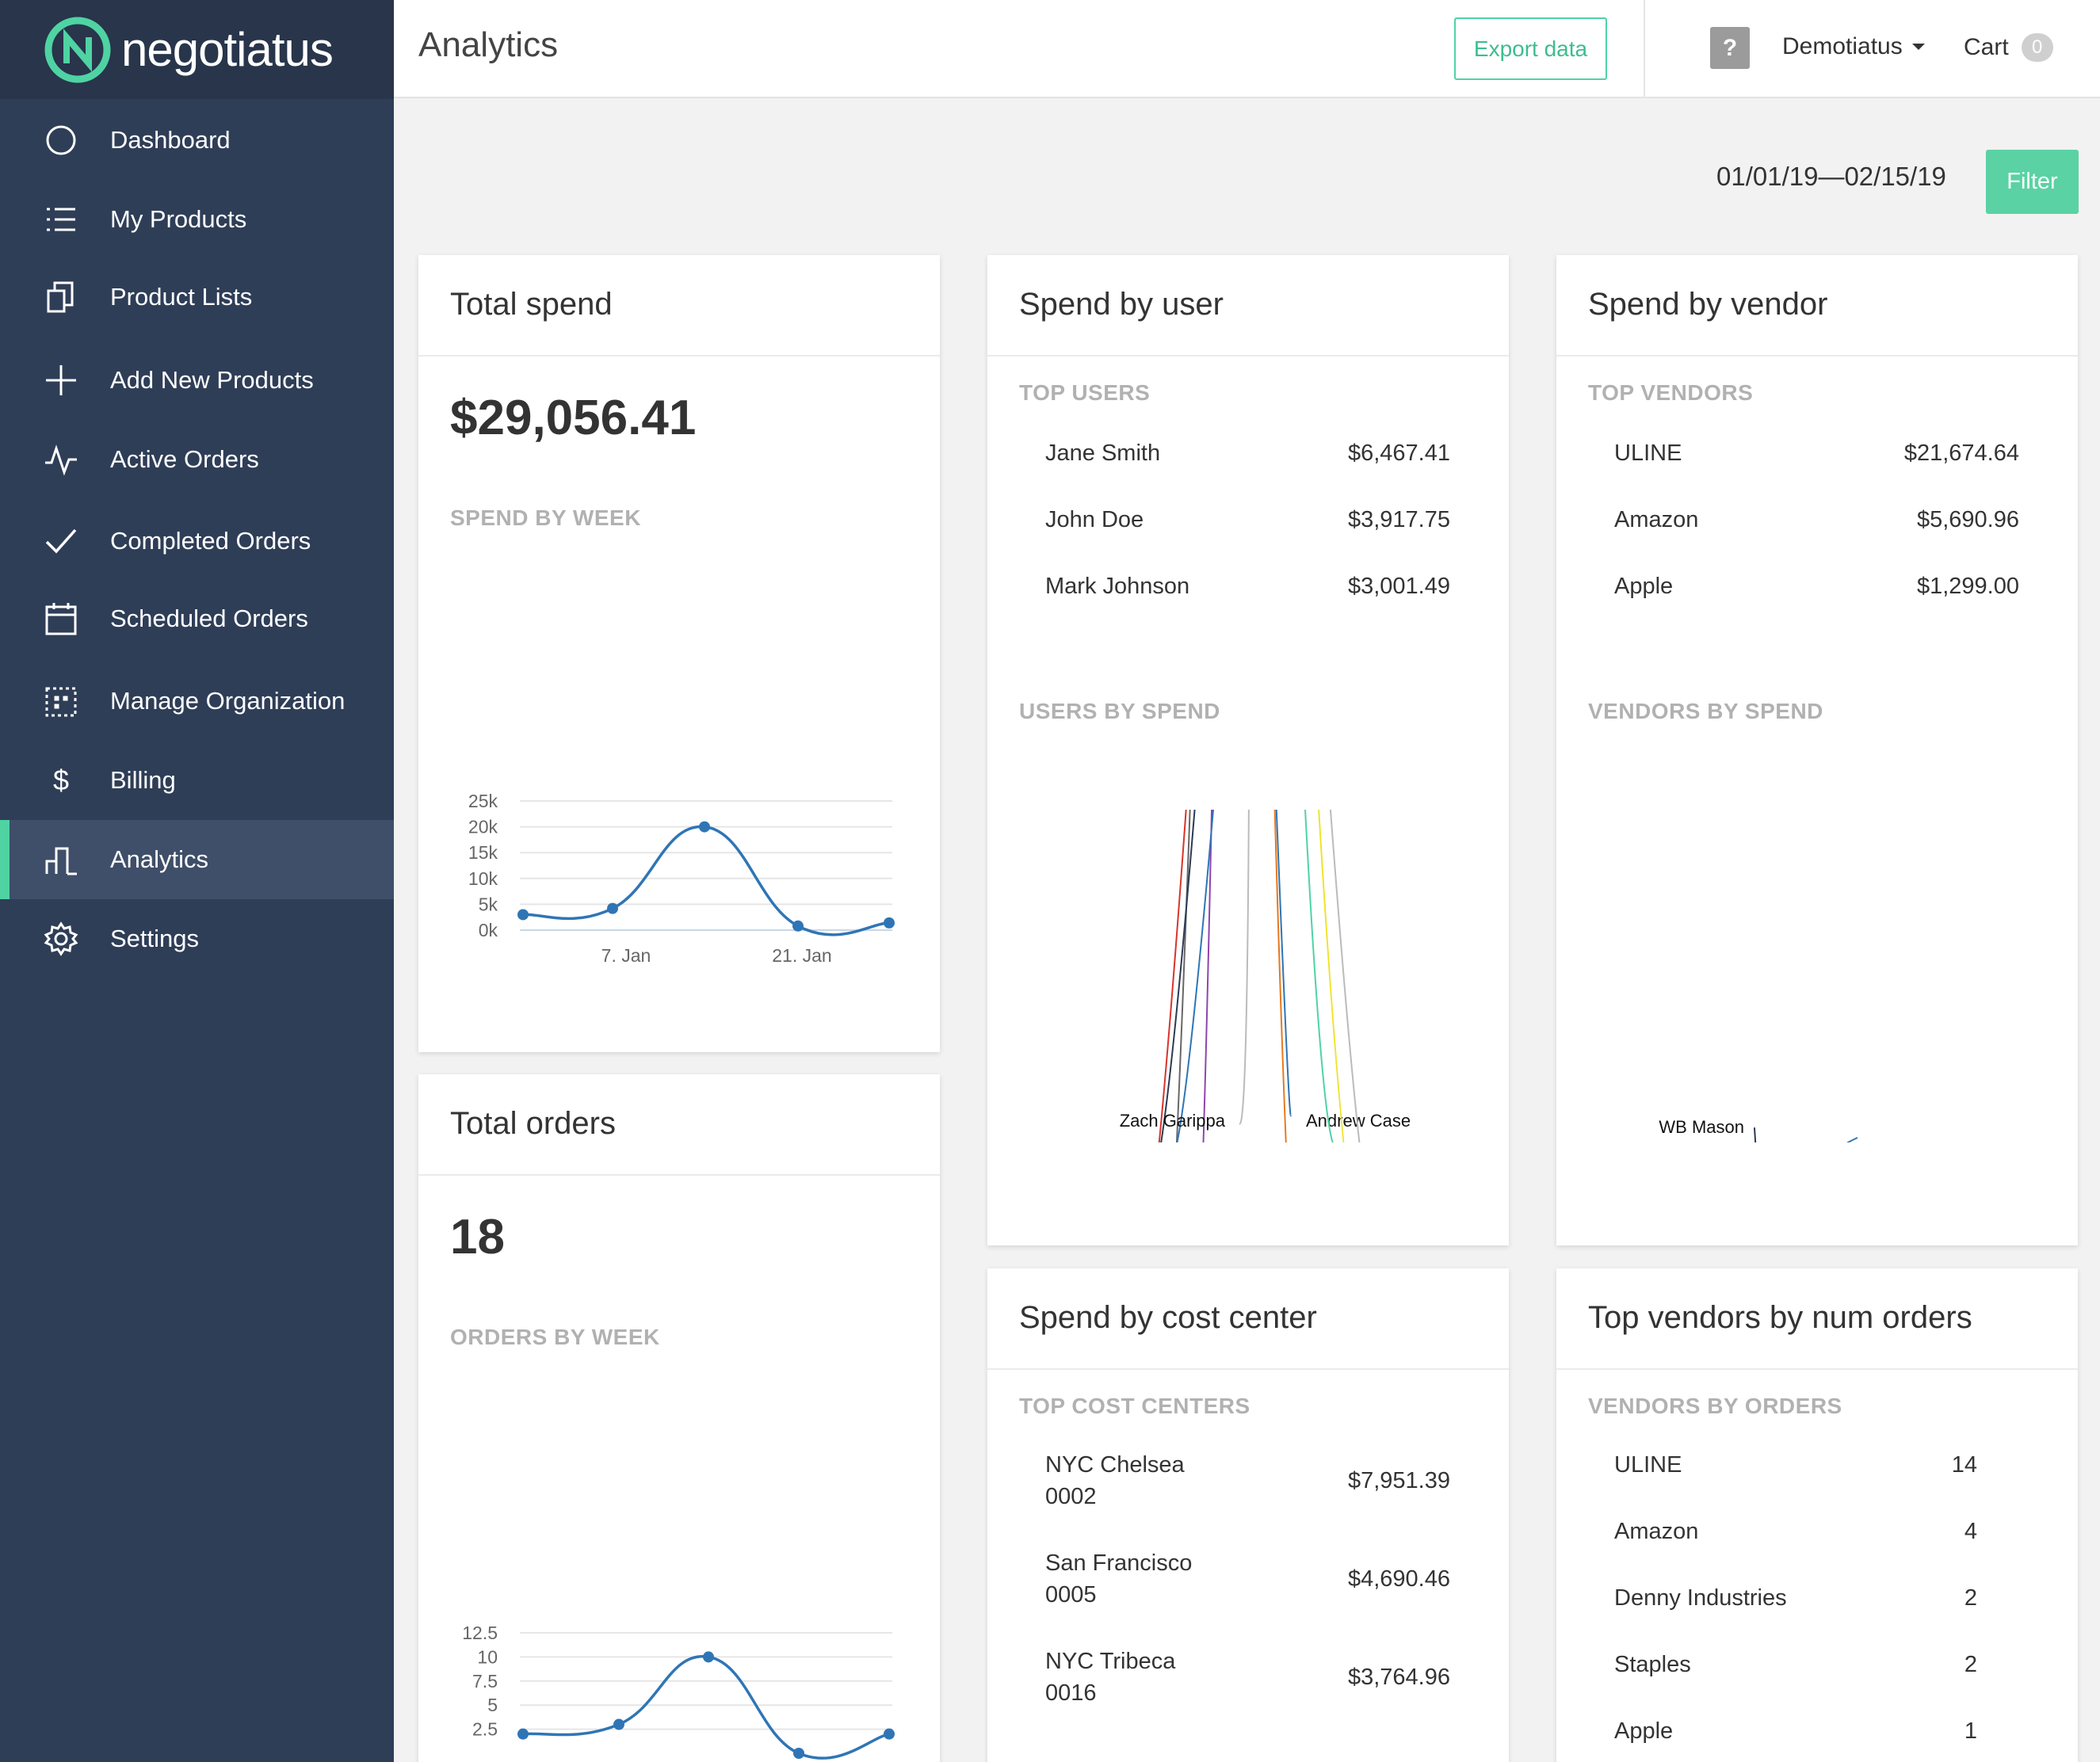 This screenshot has height=1762, width=2100. Describe the element at coordinates (1906, 1140) in the screenshot. I see `pie-label: Amazon` at that location.